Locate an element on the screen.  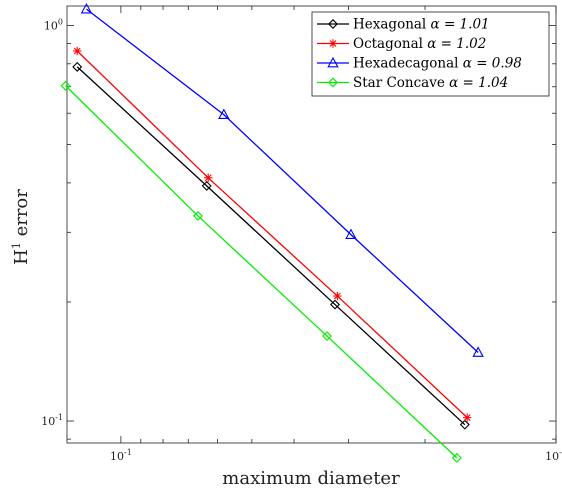
legend-alpha: α = 1.01 is located at coordinates (460, 25).